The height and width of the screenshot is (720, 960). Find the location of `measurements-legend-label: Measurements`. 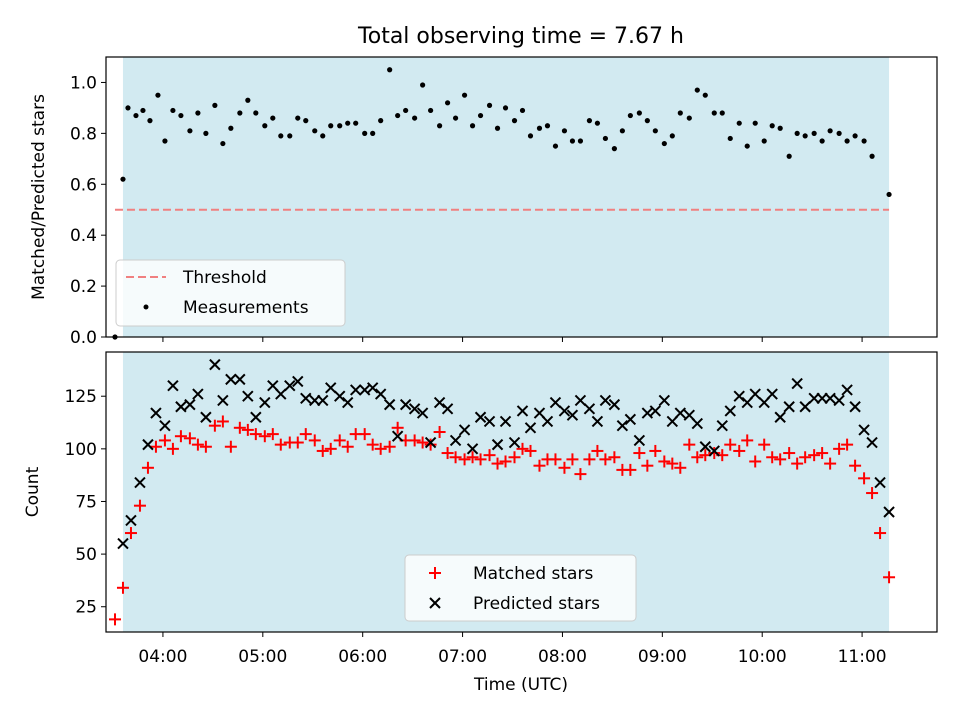

measurements-legend-label: Measurements is located at coordinates (246, 308).